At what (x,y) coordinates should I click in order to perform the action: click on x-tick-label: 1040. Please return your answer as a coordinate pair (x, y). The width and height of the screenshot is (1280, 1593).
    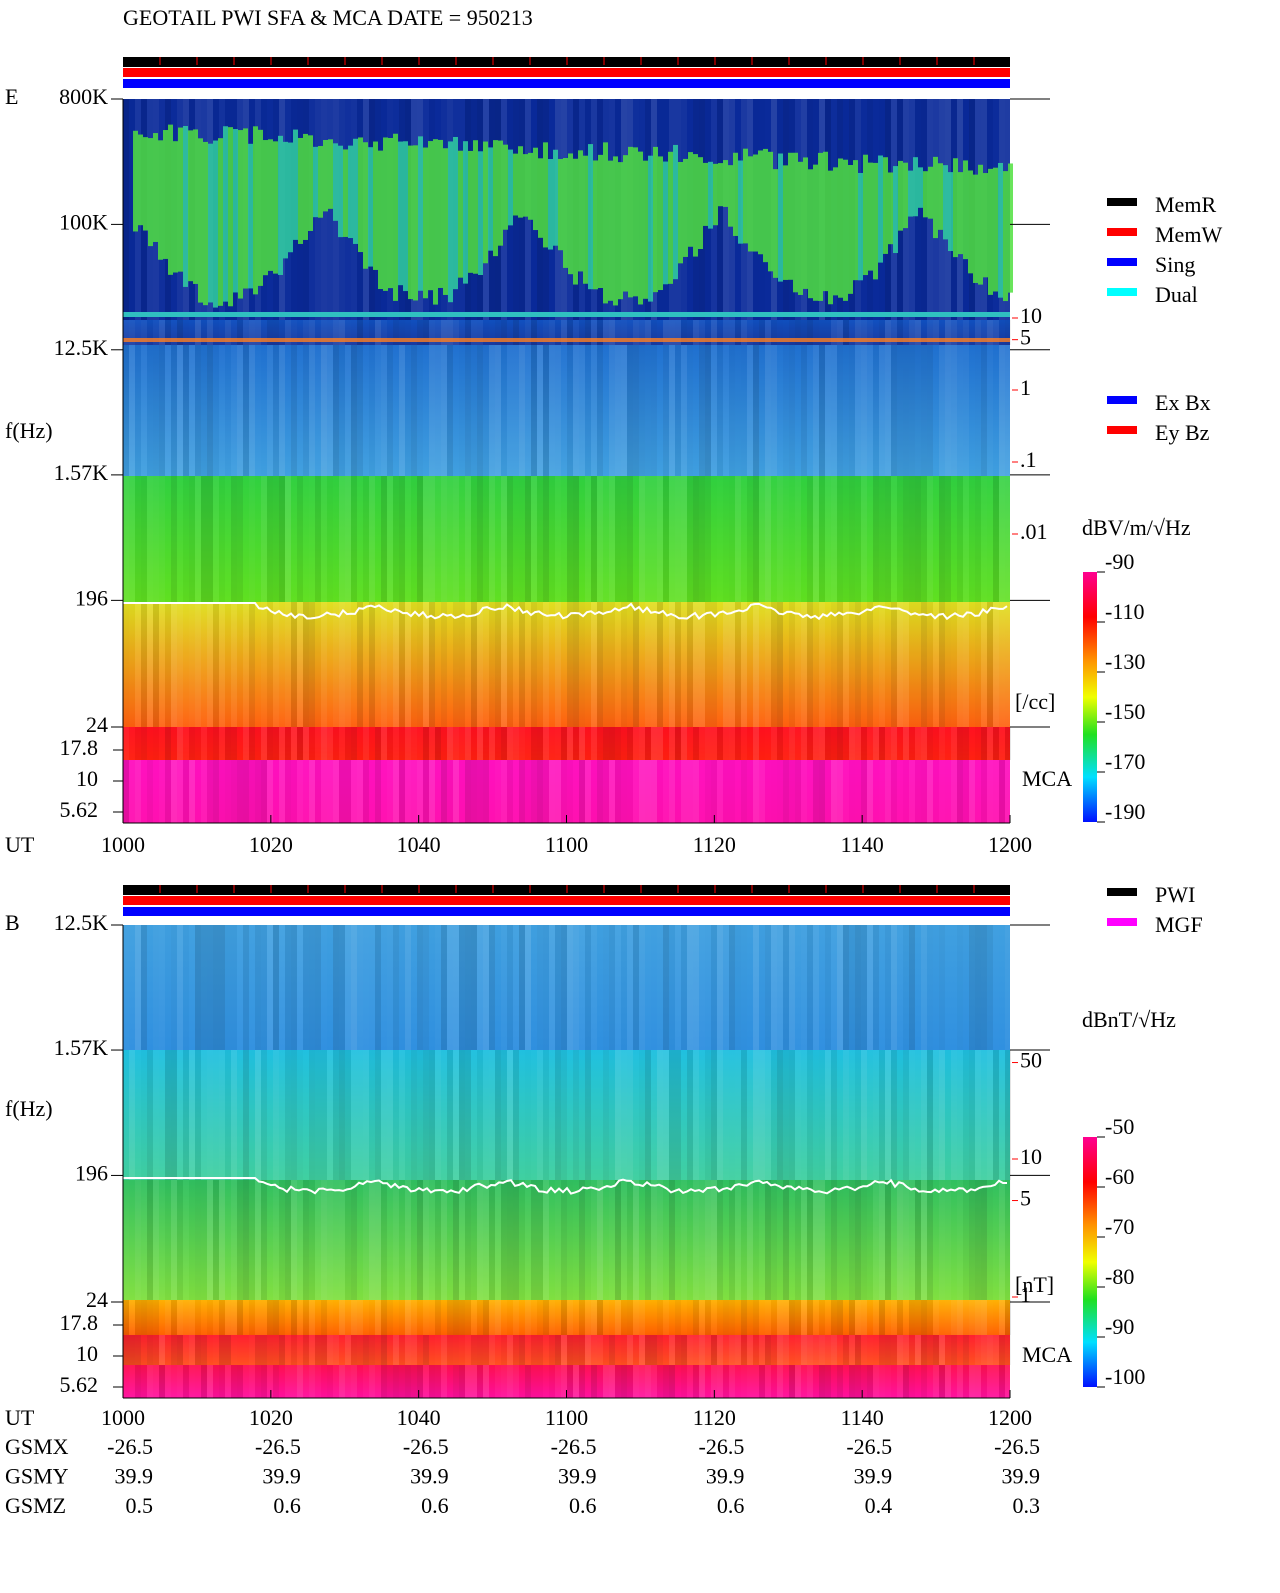
    Looking at the image, I should click on (419, 1417).